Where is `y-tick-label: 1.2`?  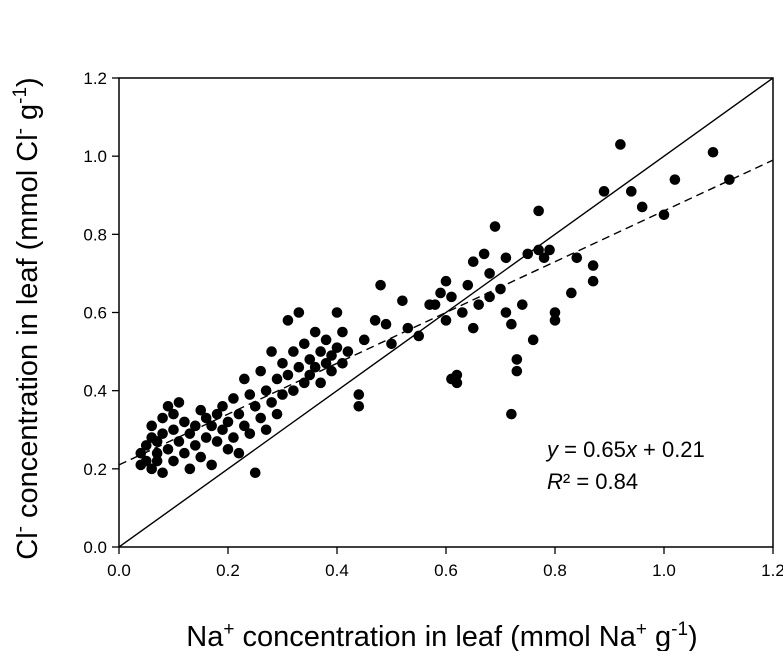 y-tick-label: 1.2 is located at coordinates (95, 78).